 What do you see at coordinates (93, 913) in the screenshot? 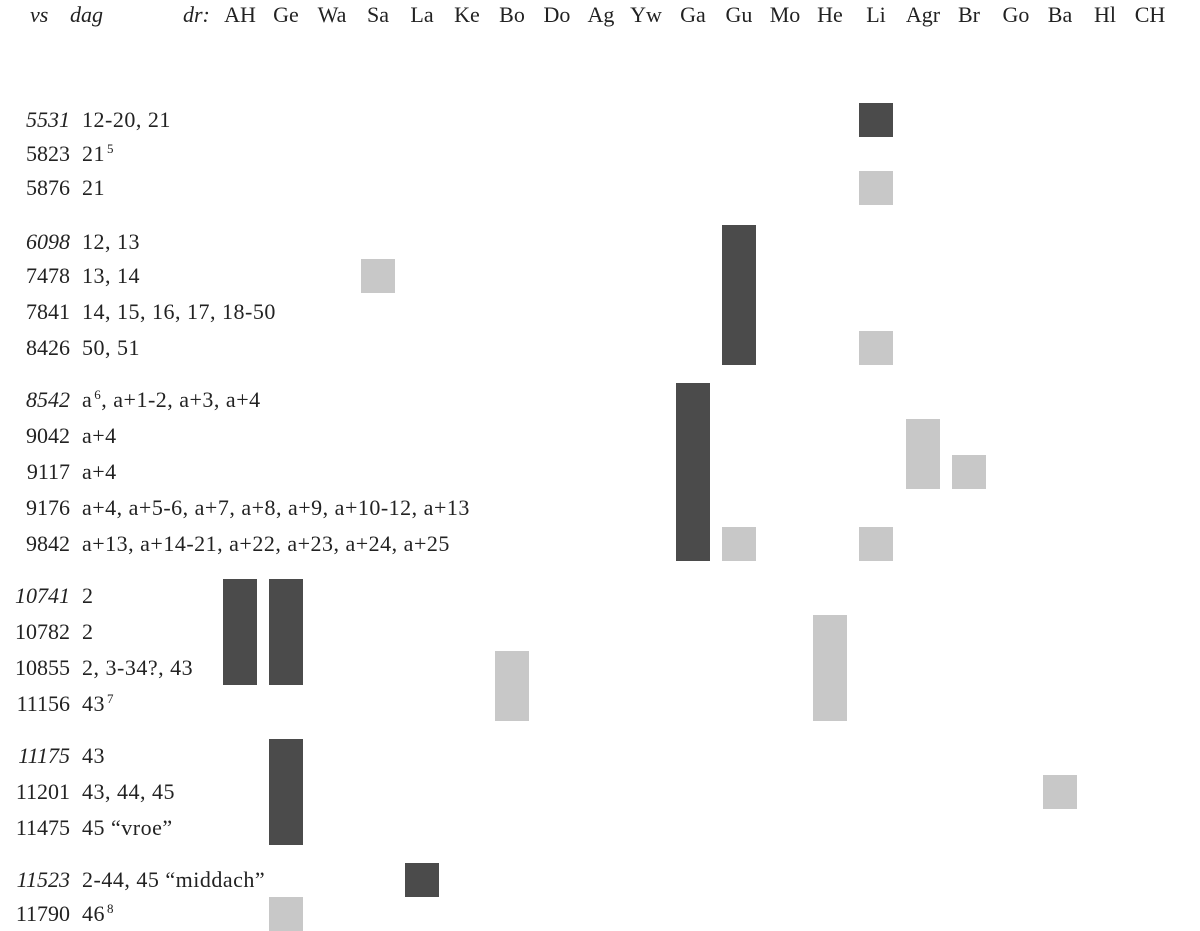
I see `dag-text: 46` at bounding box center [93, 913].